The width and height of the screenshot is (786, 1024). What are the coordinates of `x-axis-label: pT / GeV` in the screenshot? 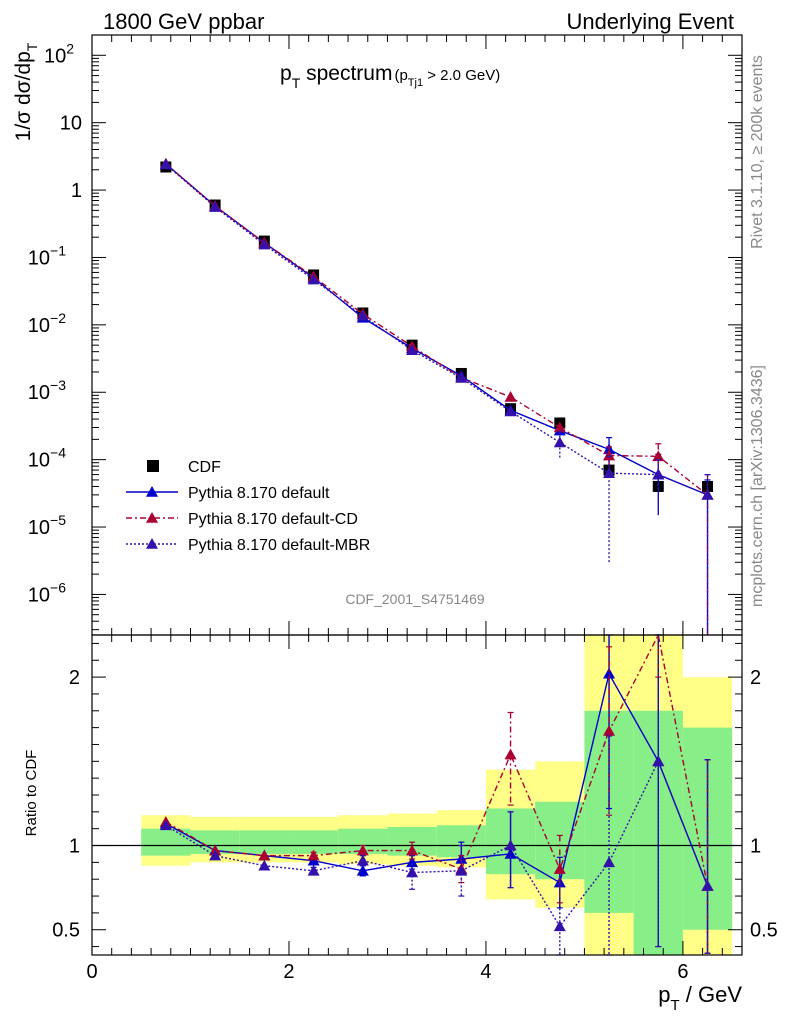 It's located at (700, 998).